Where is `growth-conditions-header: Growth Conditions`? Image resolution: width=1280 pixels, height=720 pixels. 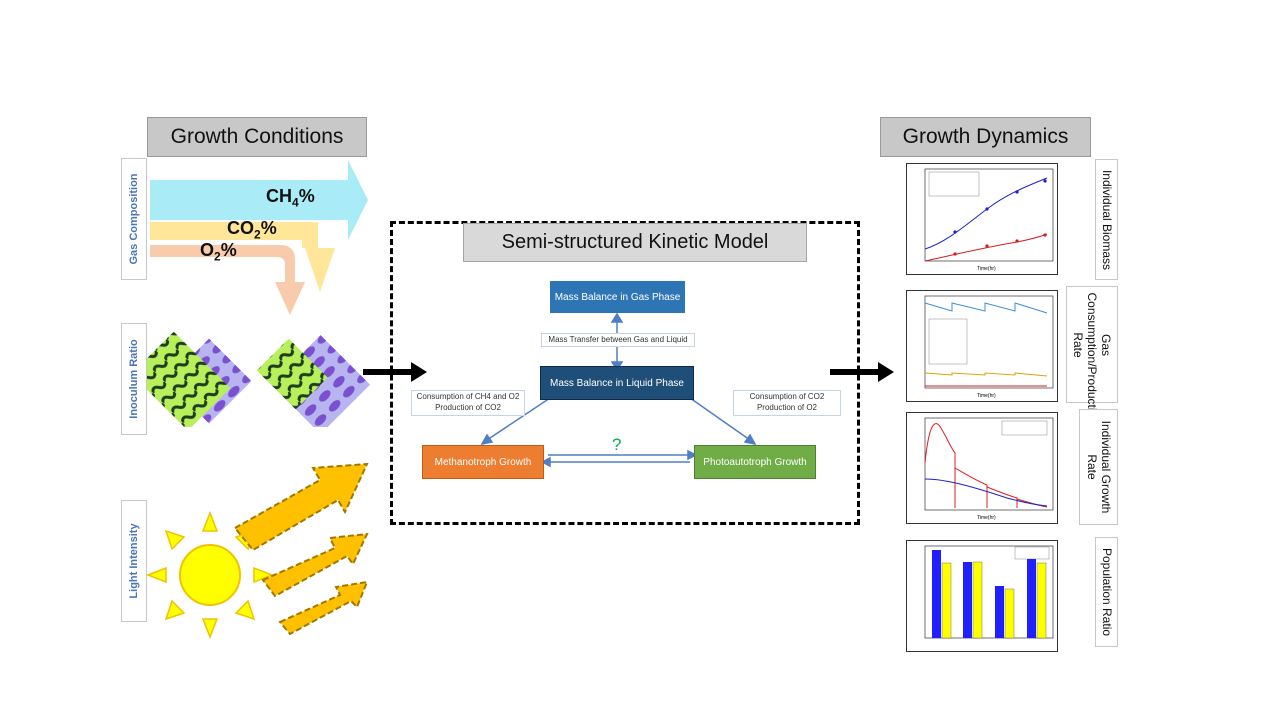
growth-conditions-header: Growth Conditions is located at coordinates (257, 137).